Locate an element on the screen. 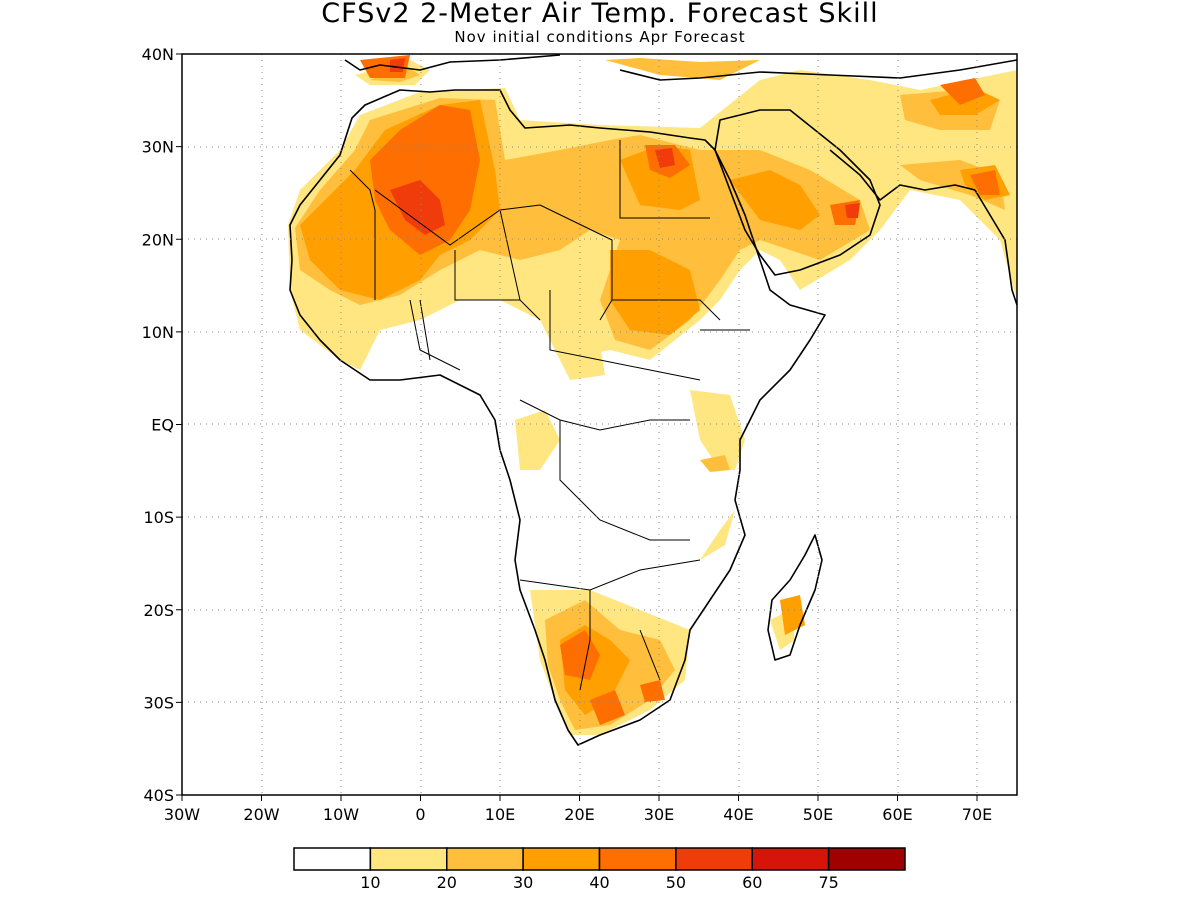 Image resolution: width=1200 pixels, height=900 pixels. lon-label: 0 is located at coordinates (420, 814).